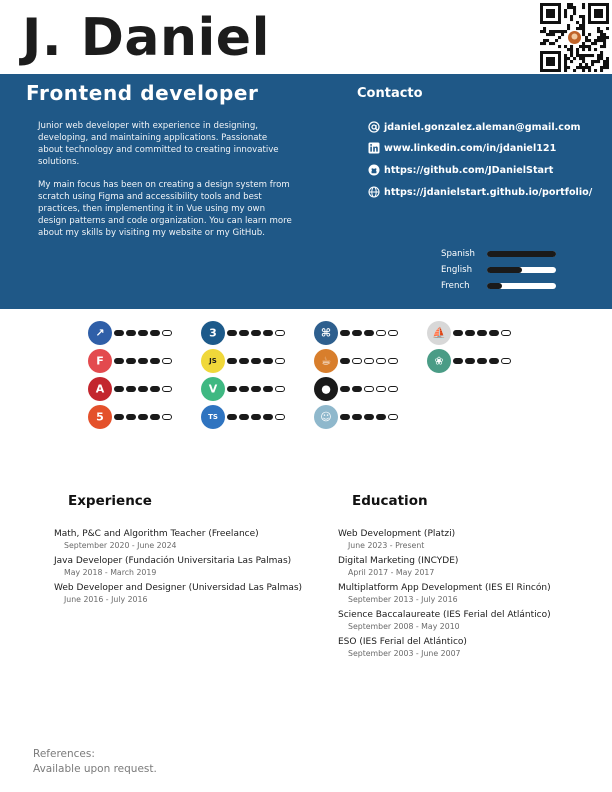 The width and height of the screenshot is (612, 792). Describe the element at coordinates (397, 534) in the screenshot. I see `entry-title: Web Development (Platzi)` at that location.